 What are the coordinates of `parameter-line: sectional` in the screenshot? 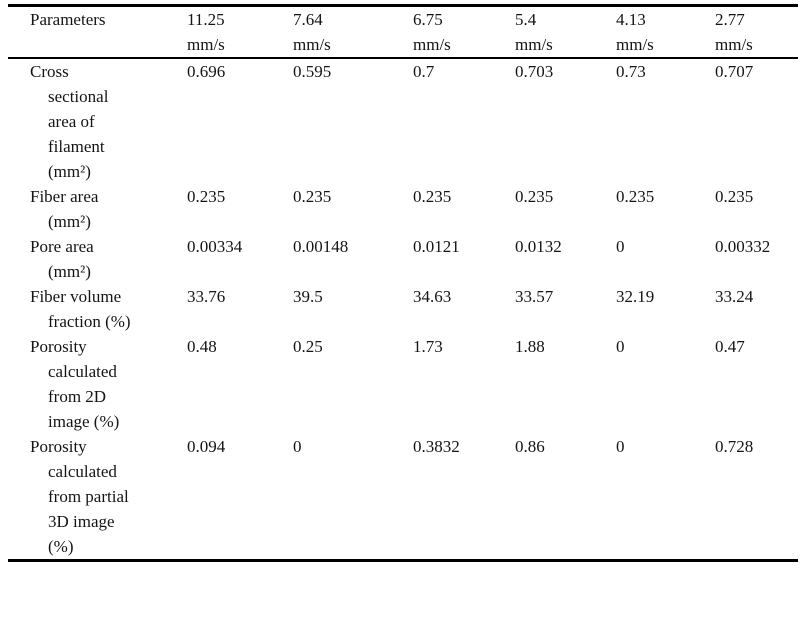 It's located at (78, 96).